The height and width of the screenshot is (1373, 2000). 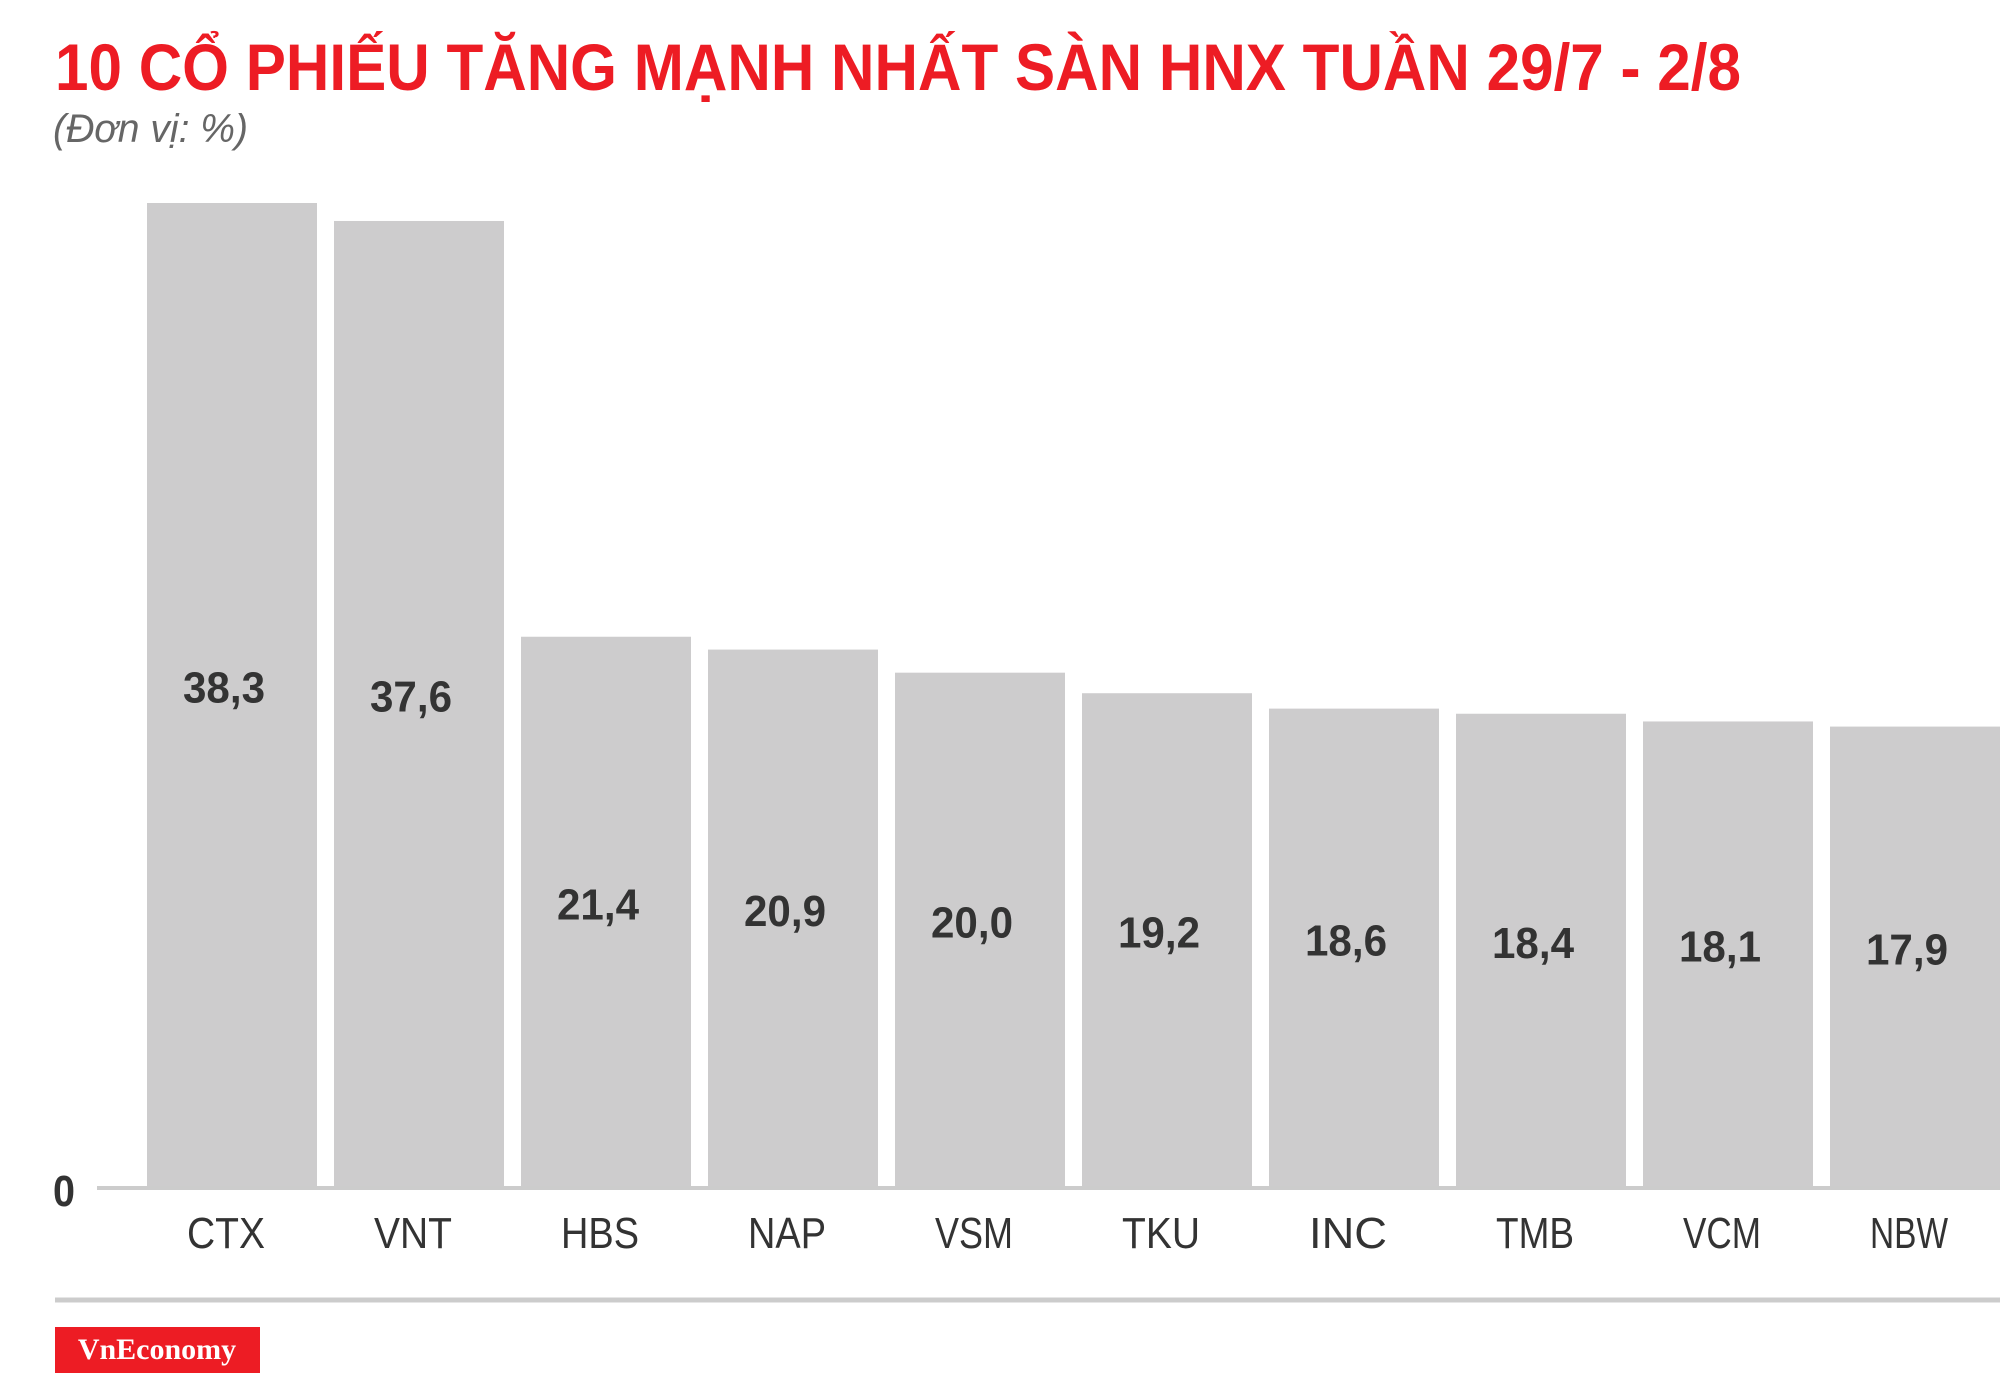 I want to click on x-tick-label: TMB, so click(x=1535, y=1233).